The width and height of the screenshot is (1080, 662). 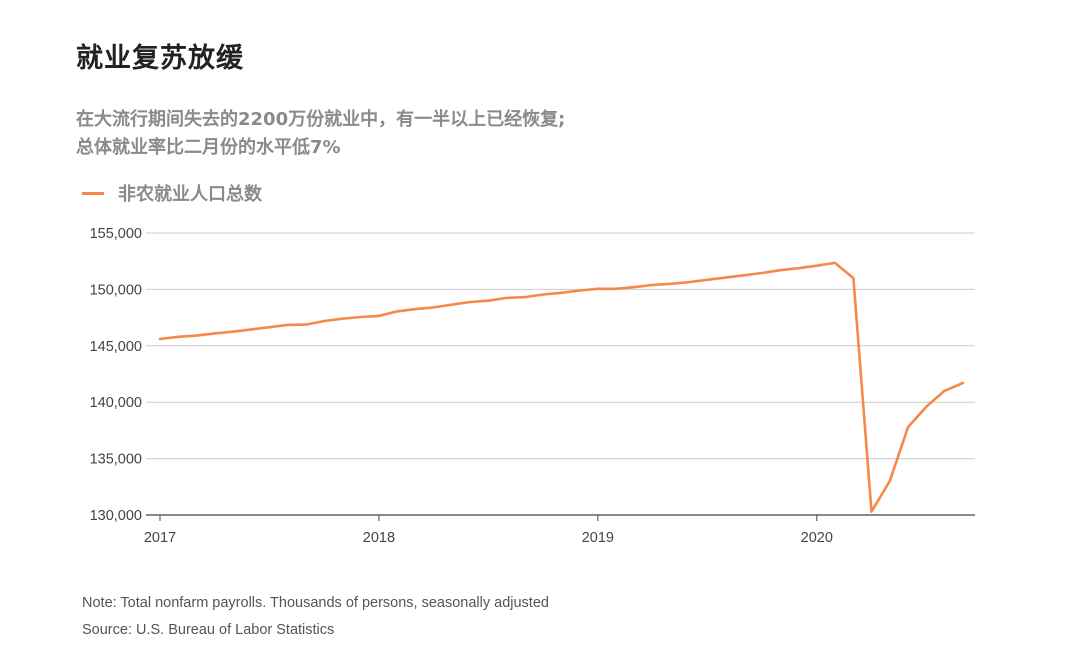 What do you see at coordinates (817, 538) in the screenshot?
I see `x-tick-label: 2020` at bounding box center [817, 538].